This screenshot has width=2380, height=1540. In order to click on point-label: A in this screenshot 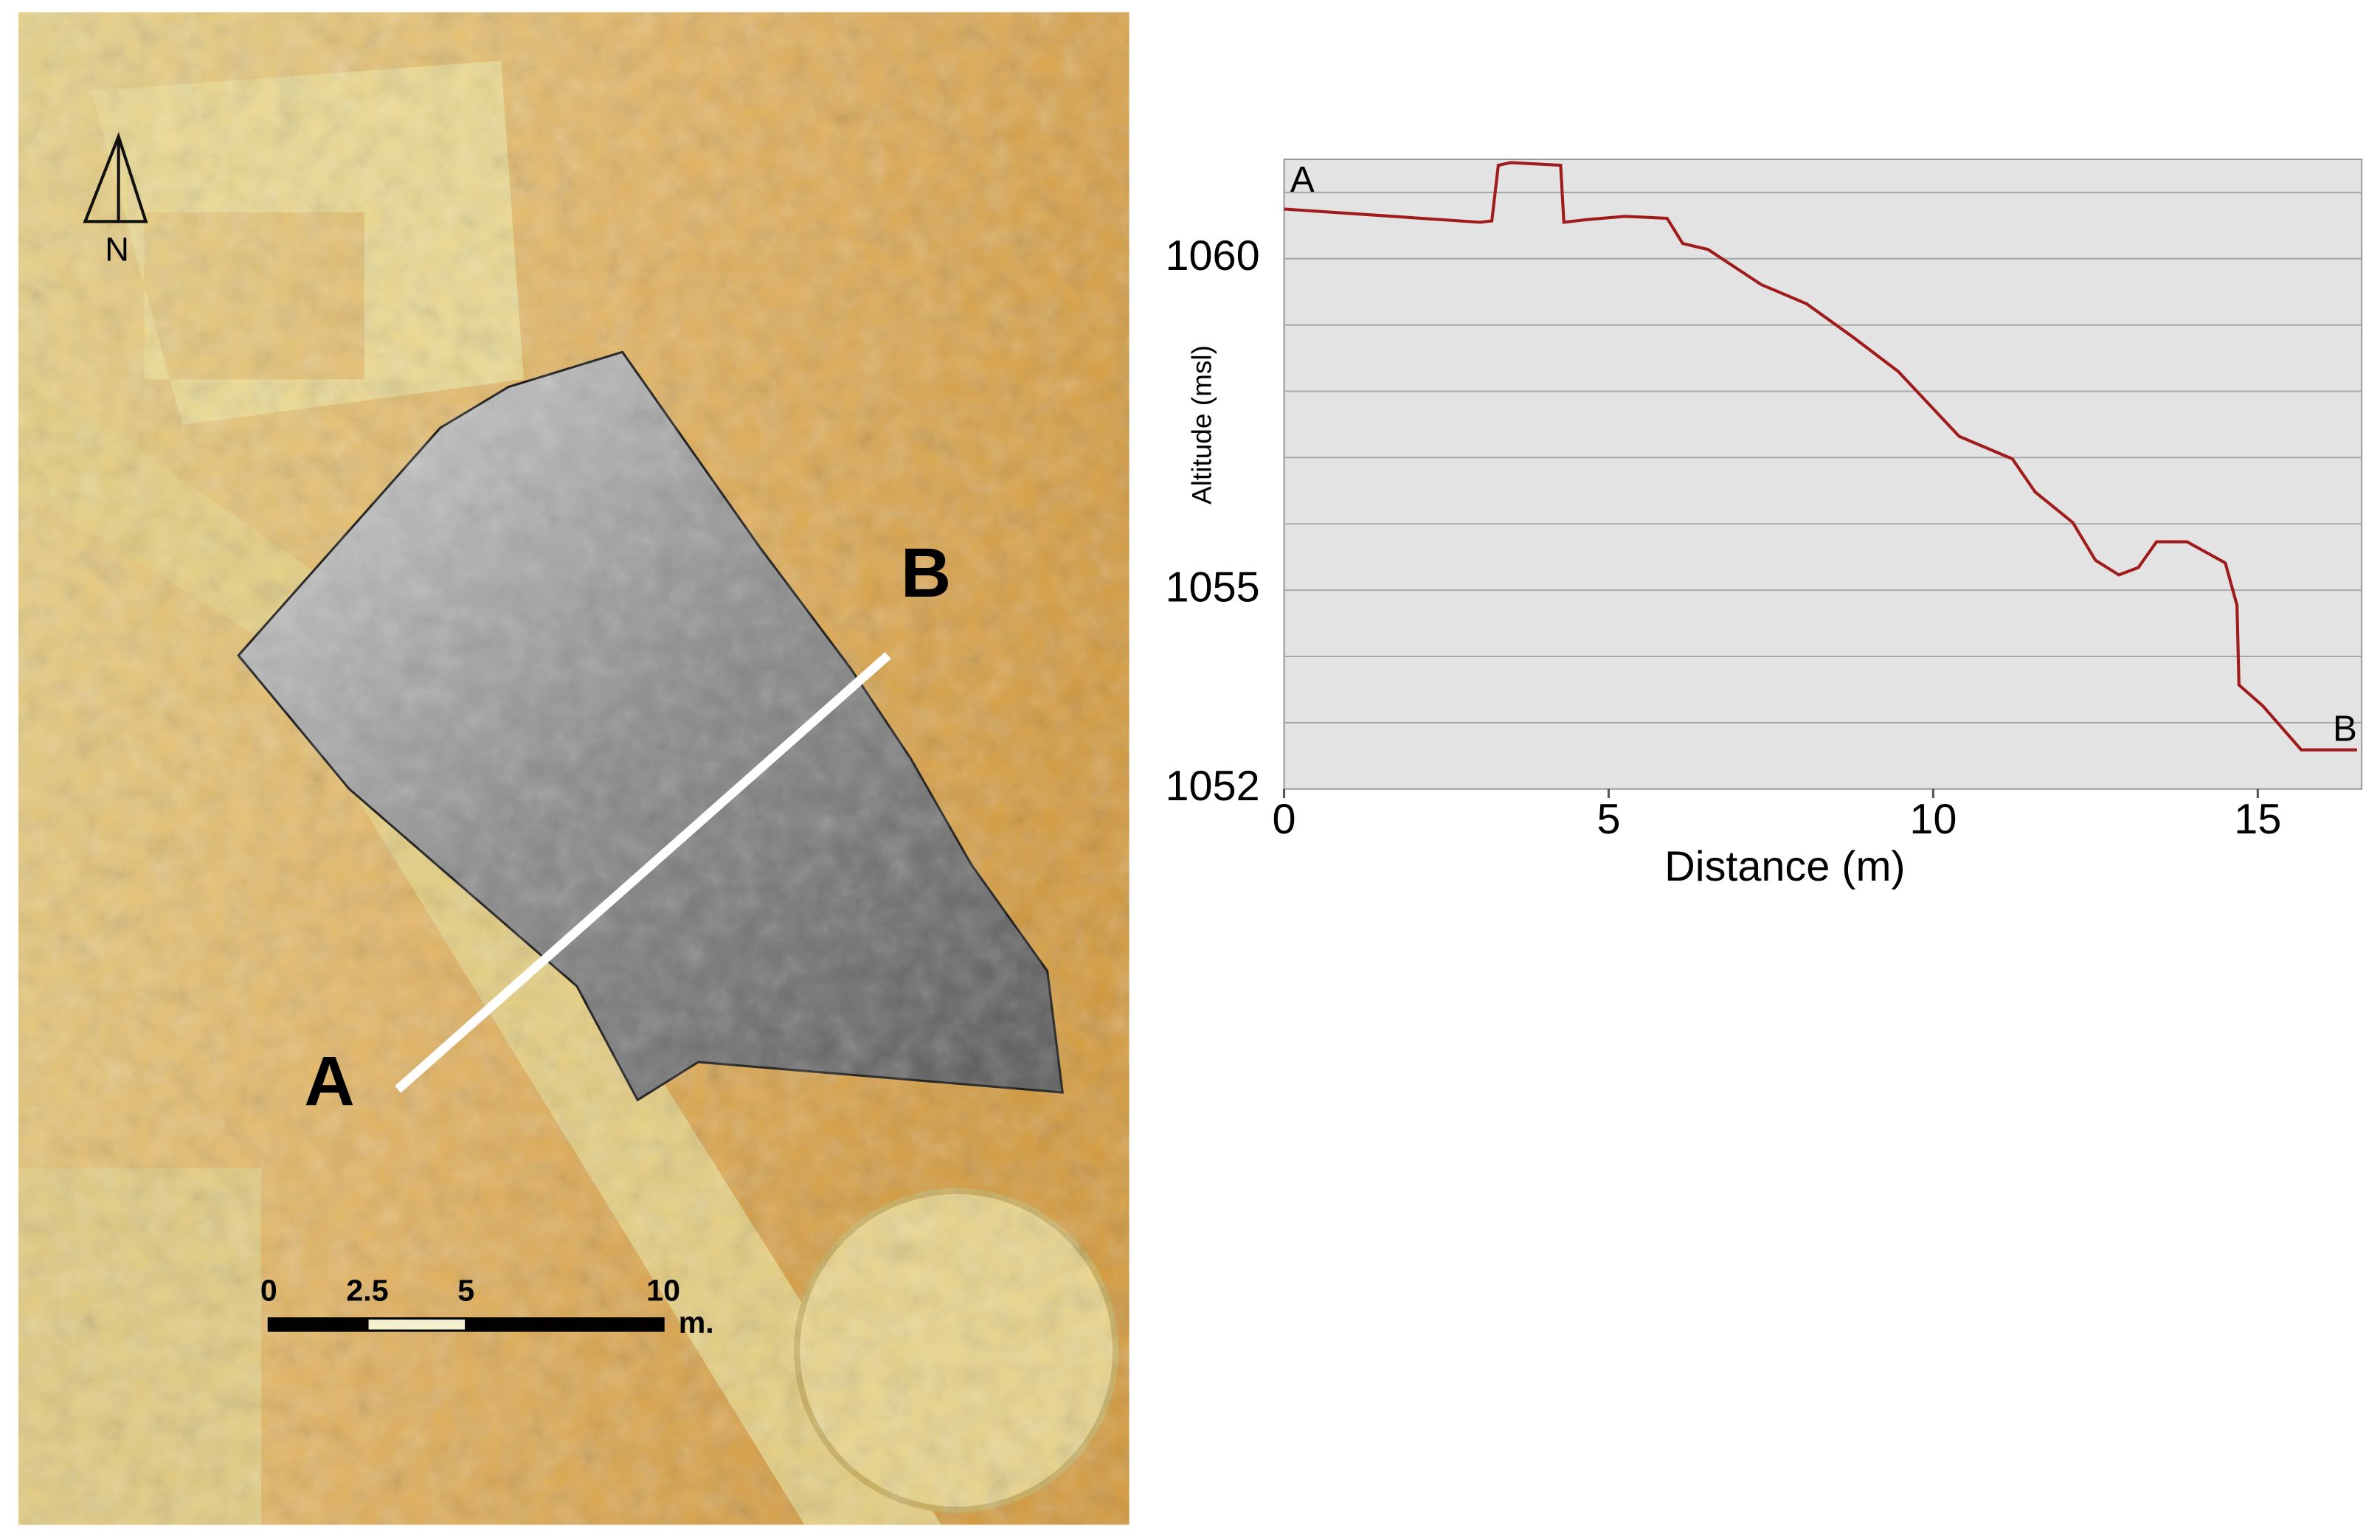, I will do `click(329, 1081)`.